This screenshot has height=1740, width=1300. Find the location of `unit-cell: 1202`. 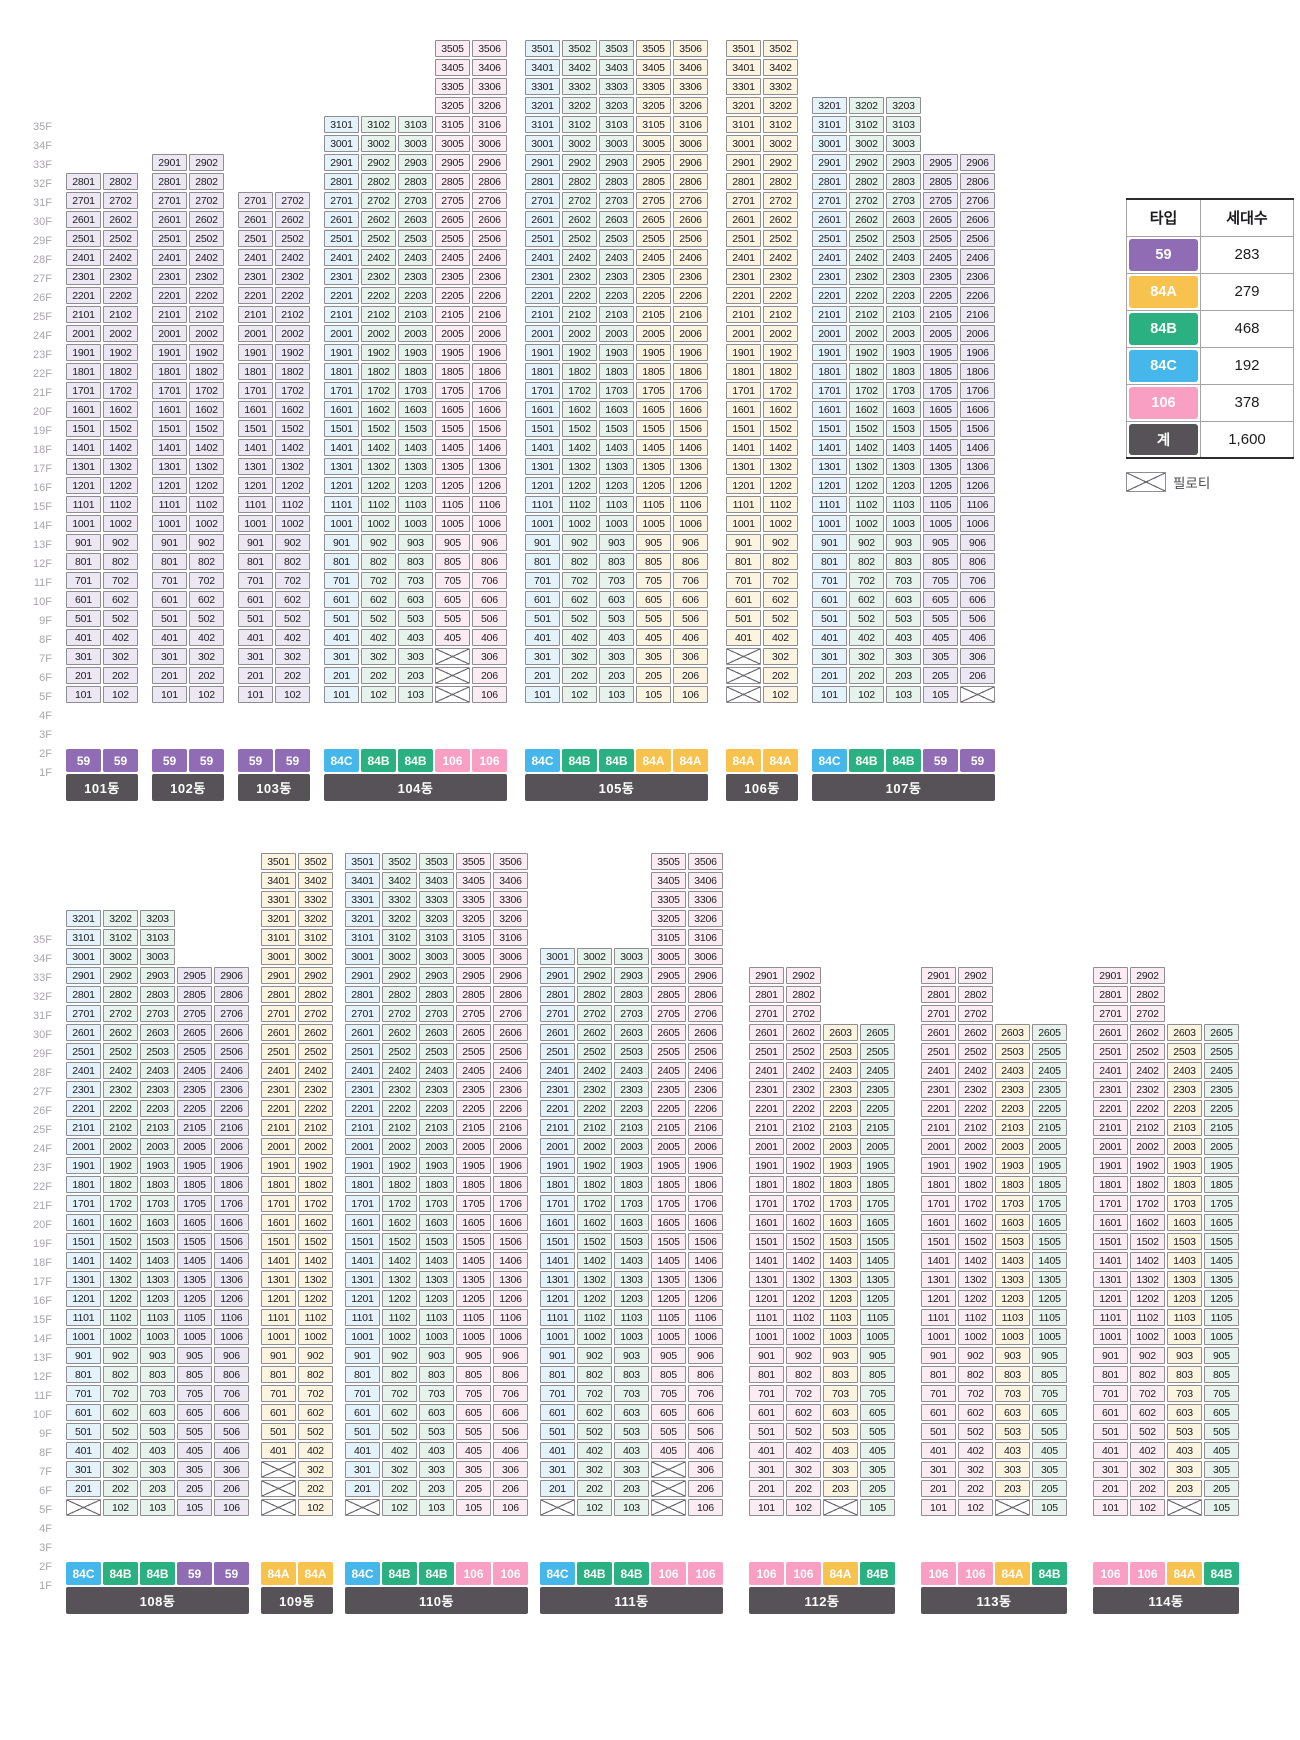

unit-cell: 1202 is located at coordinates (120, 485).